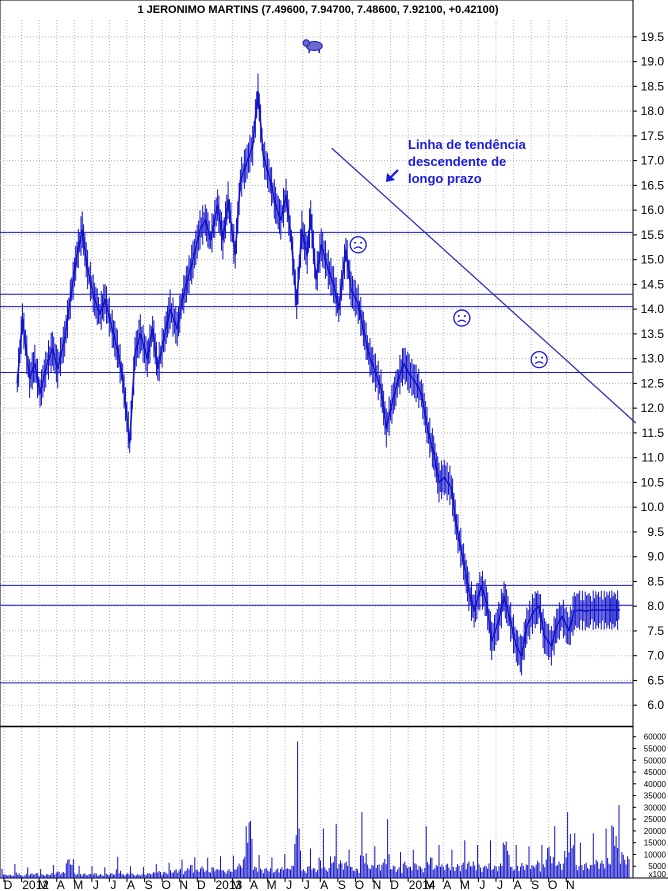  Describe the element at coordinates (653, 482) in the screenshot. I see `y-tick-label: 10.5` at that location.